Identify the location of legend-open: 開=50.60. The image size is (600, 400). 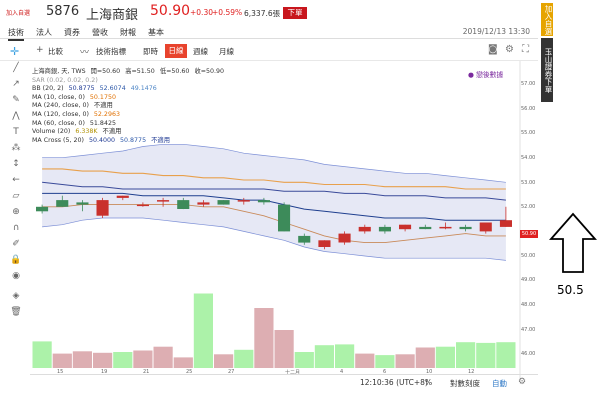
(105, 71).